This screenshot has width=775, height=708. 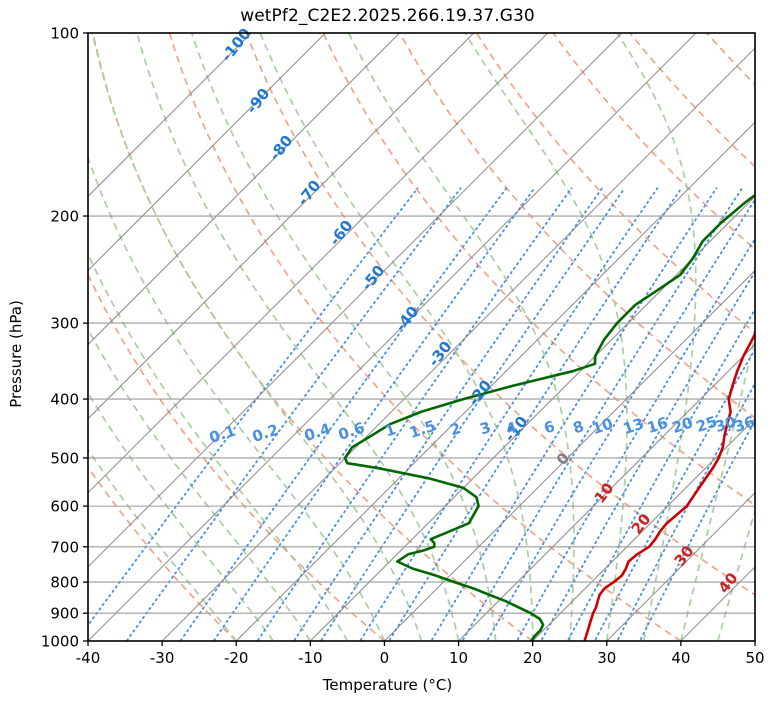 I want to click on svg-text: 16, so click(x=657, y=425).